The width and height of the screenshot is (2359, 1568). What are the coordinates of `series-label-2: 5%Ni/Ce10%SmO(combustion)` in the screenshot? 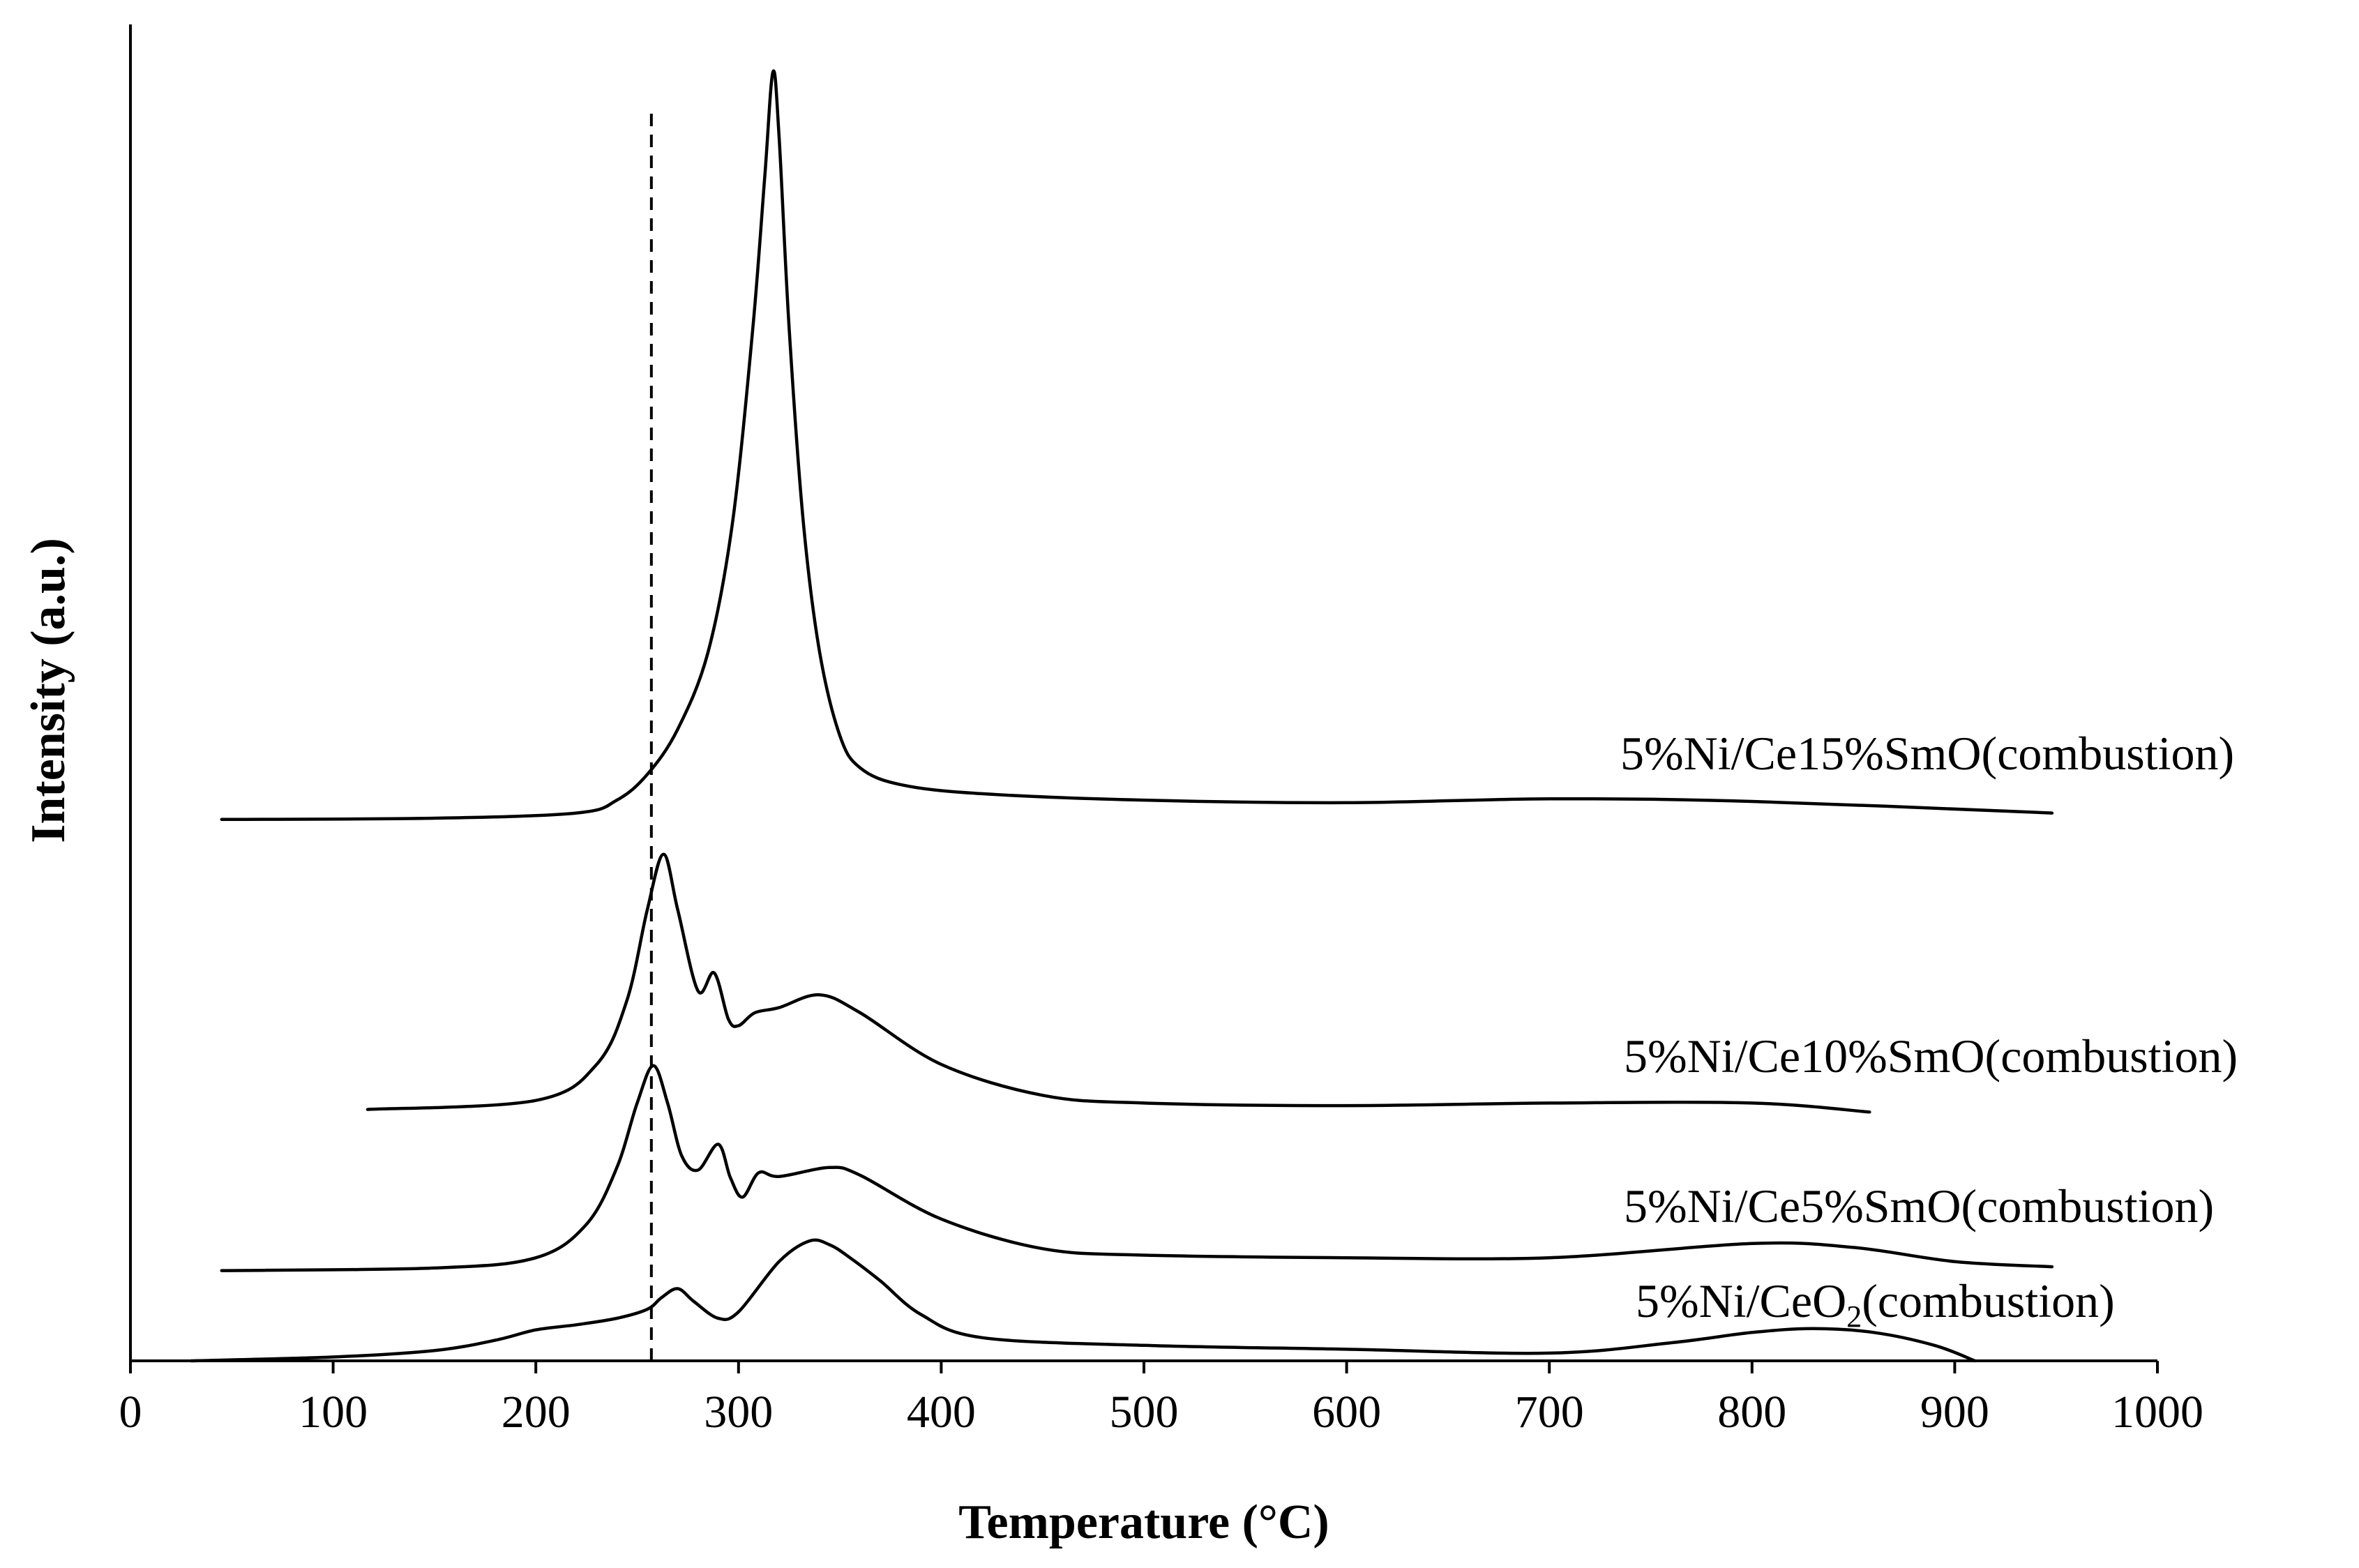 It's located at (1931, 1056).